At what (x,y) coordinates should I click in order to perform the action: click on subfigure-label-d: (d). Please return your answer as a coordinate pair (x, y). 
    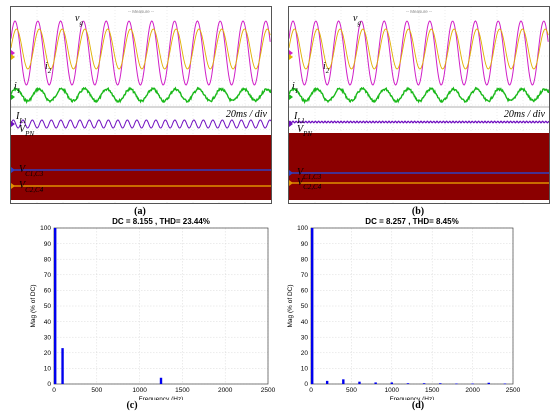
    Looking at the image, I should click on (418, 405).